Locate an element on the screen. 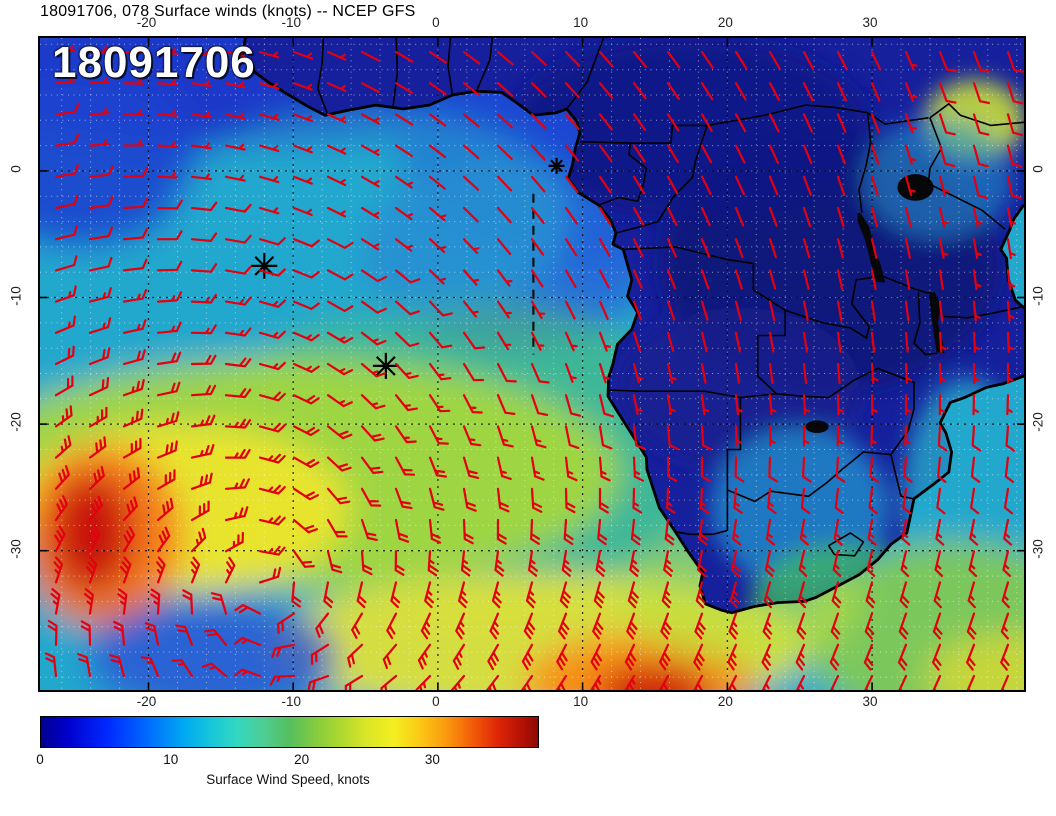 This screenshot has height=816, width=1056. colorbar-tick-label: 30 is located at coordinates (432, 759).